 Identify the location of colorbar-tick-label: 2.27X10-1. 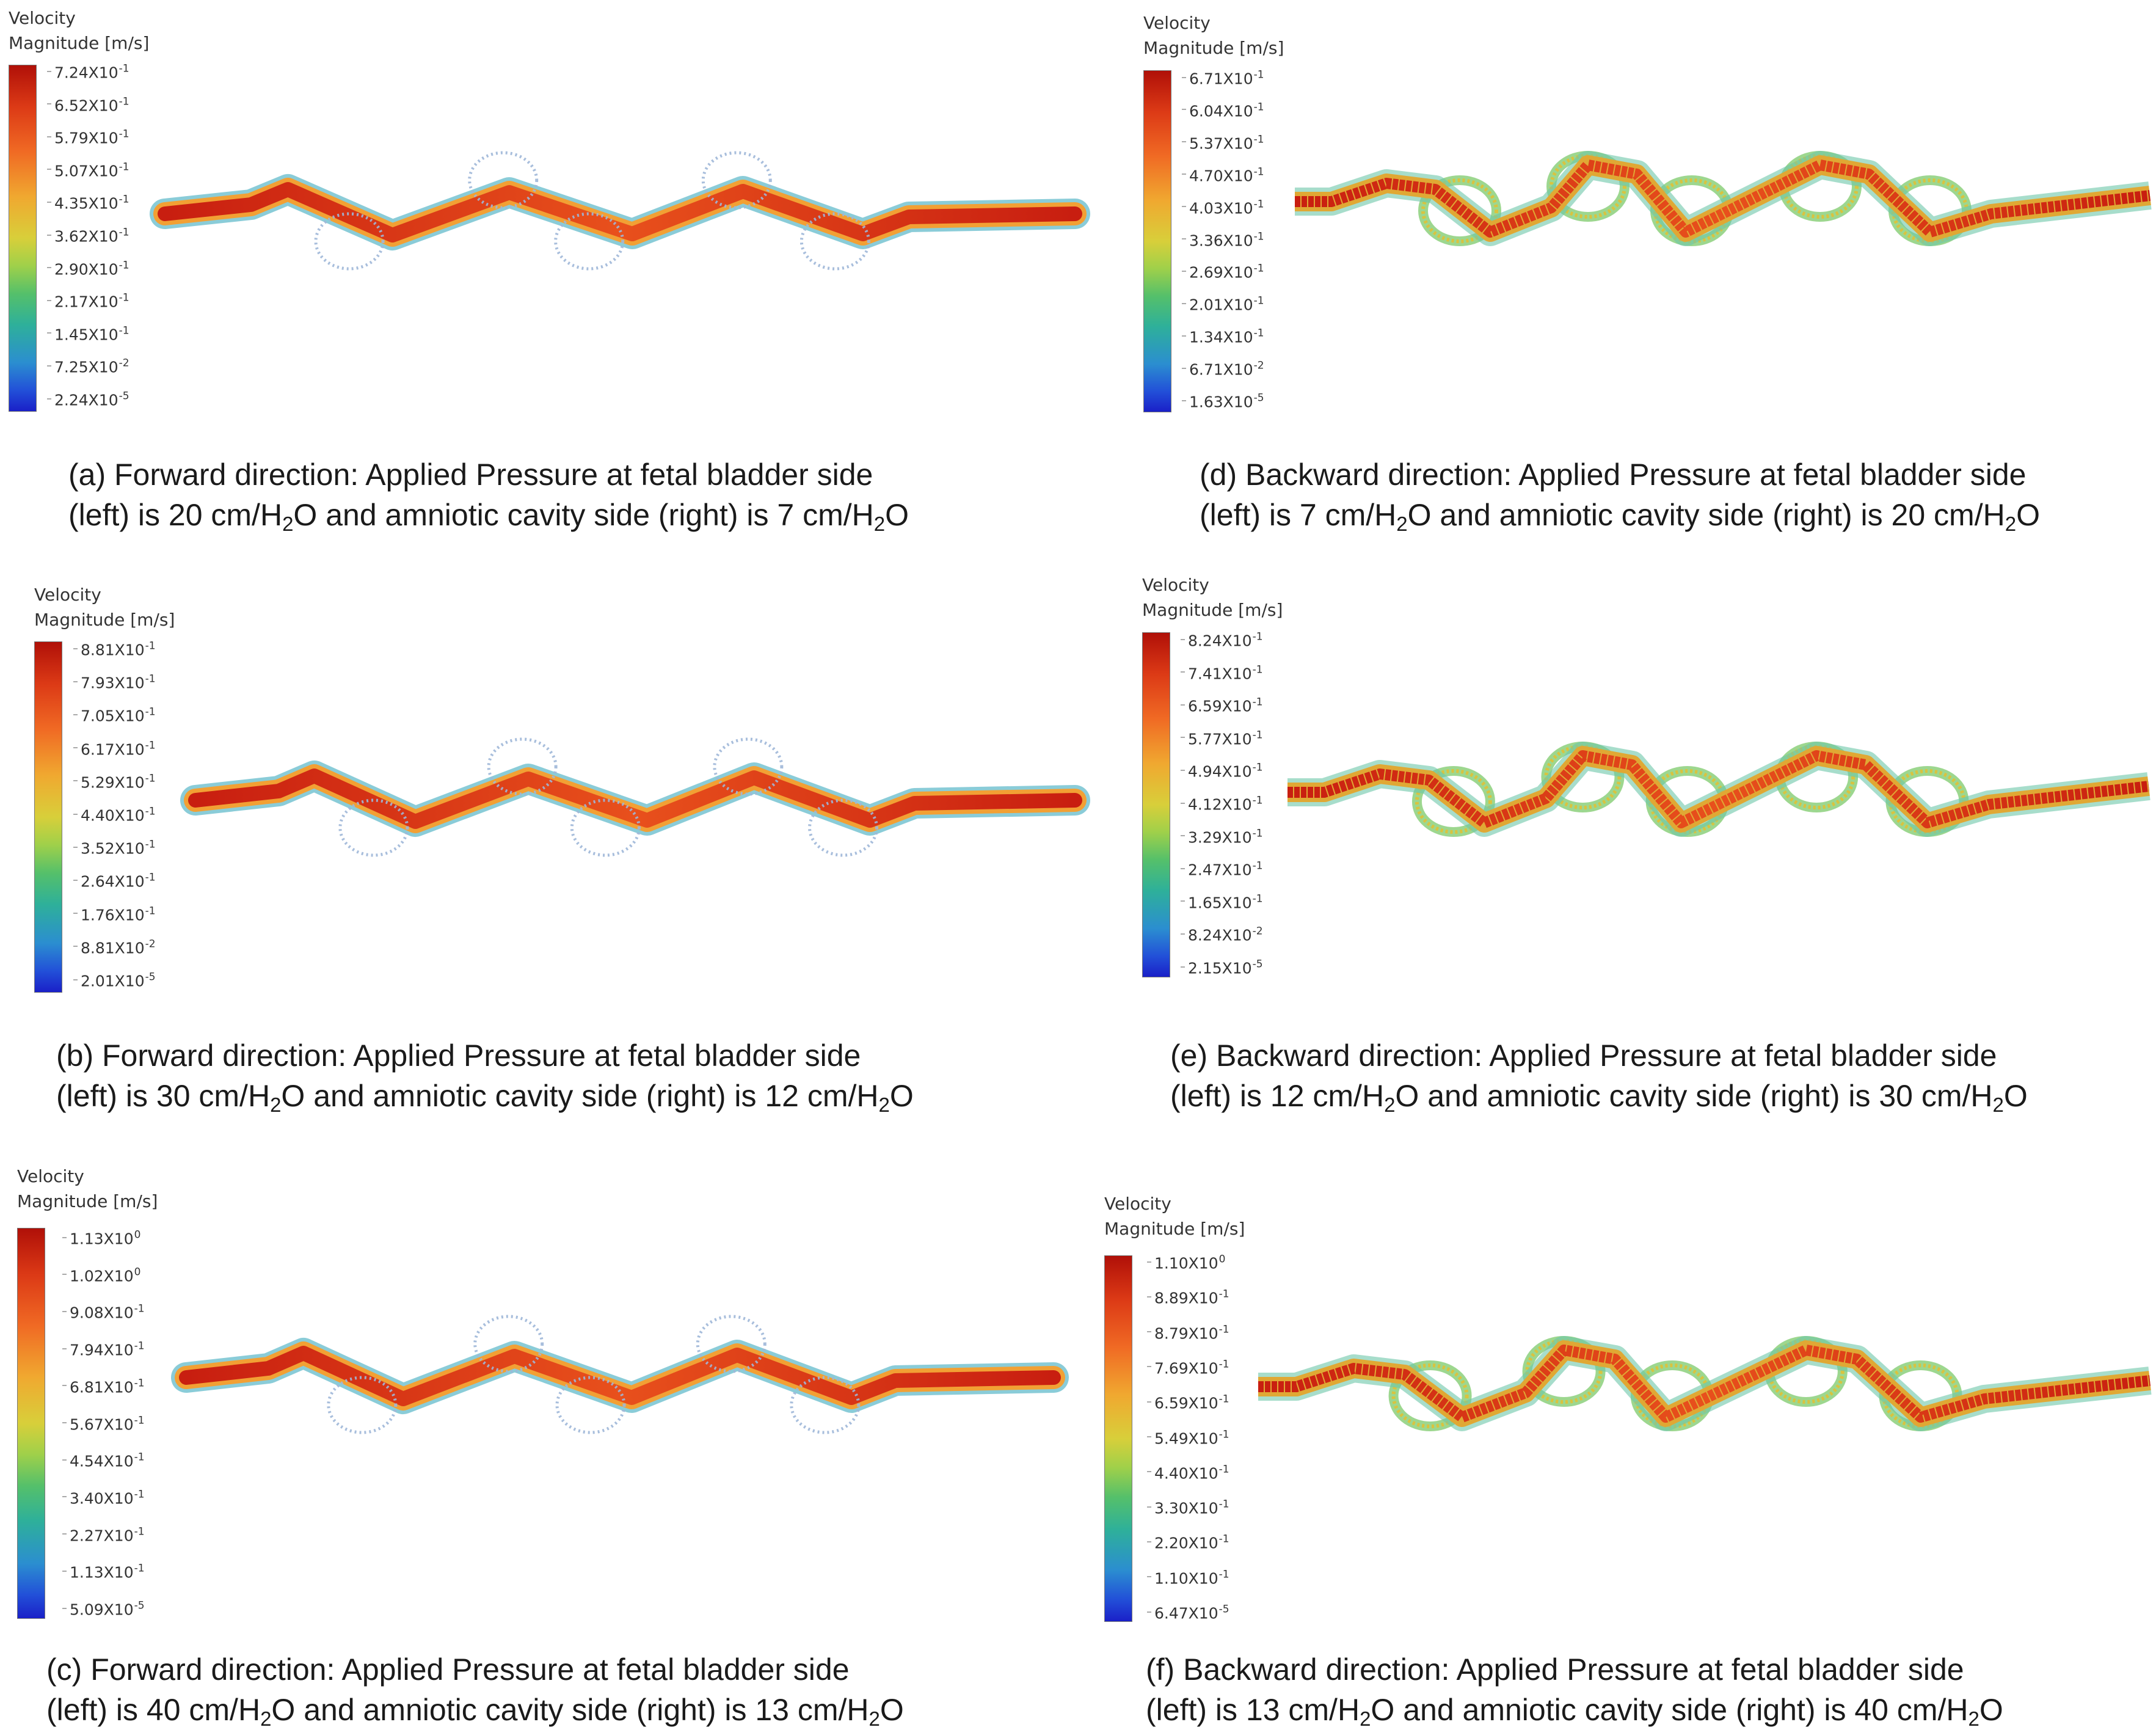
(103, 1533).